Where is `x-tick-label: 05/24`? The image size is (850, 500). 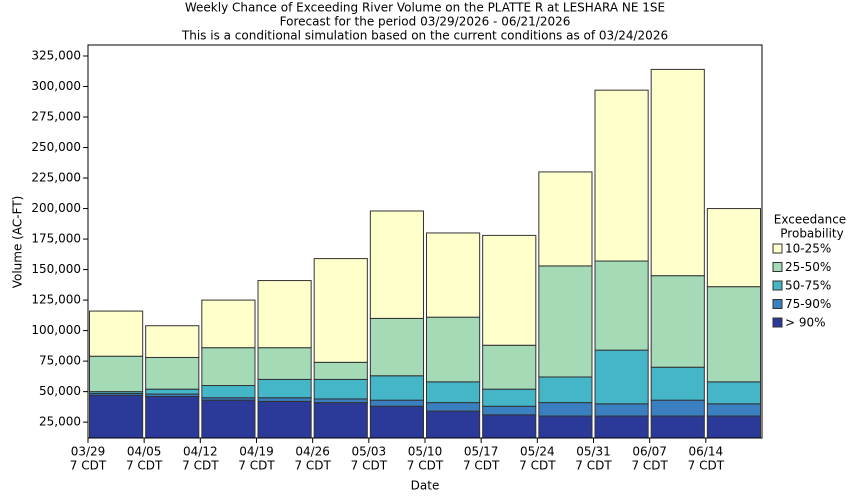 x-tick-label: 05/24 is located at coordinates (537, 452).